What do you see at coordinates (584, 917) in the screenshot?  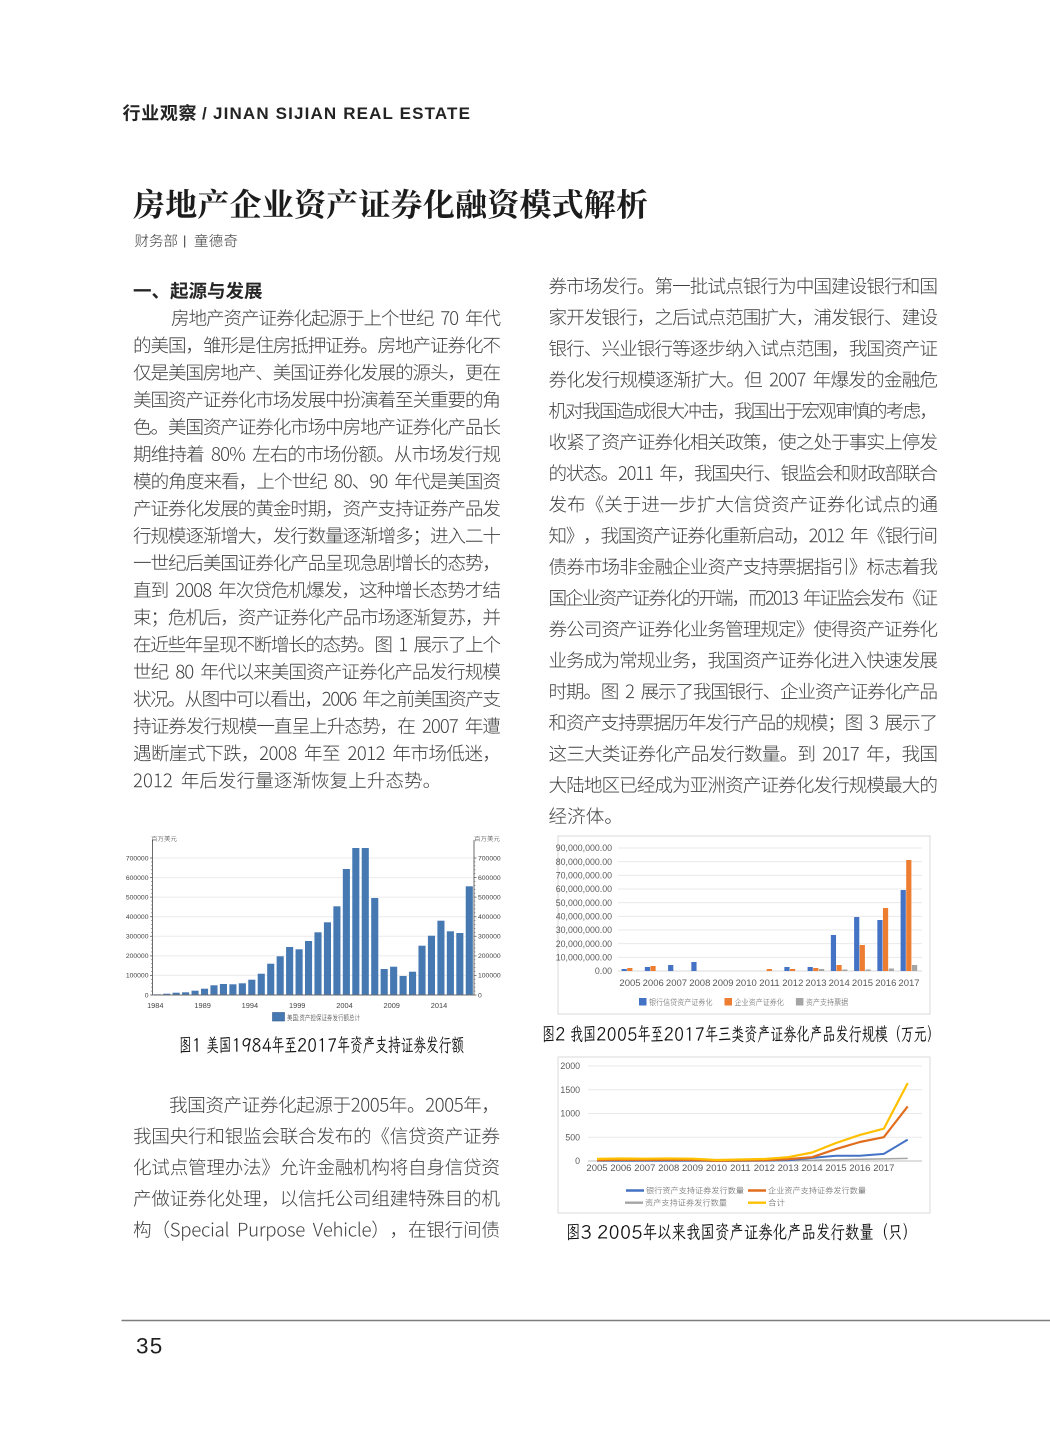 I see `svg-text: 40,000,000.00` at bounding box center [584, 917].